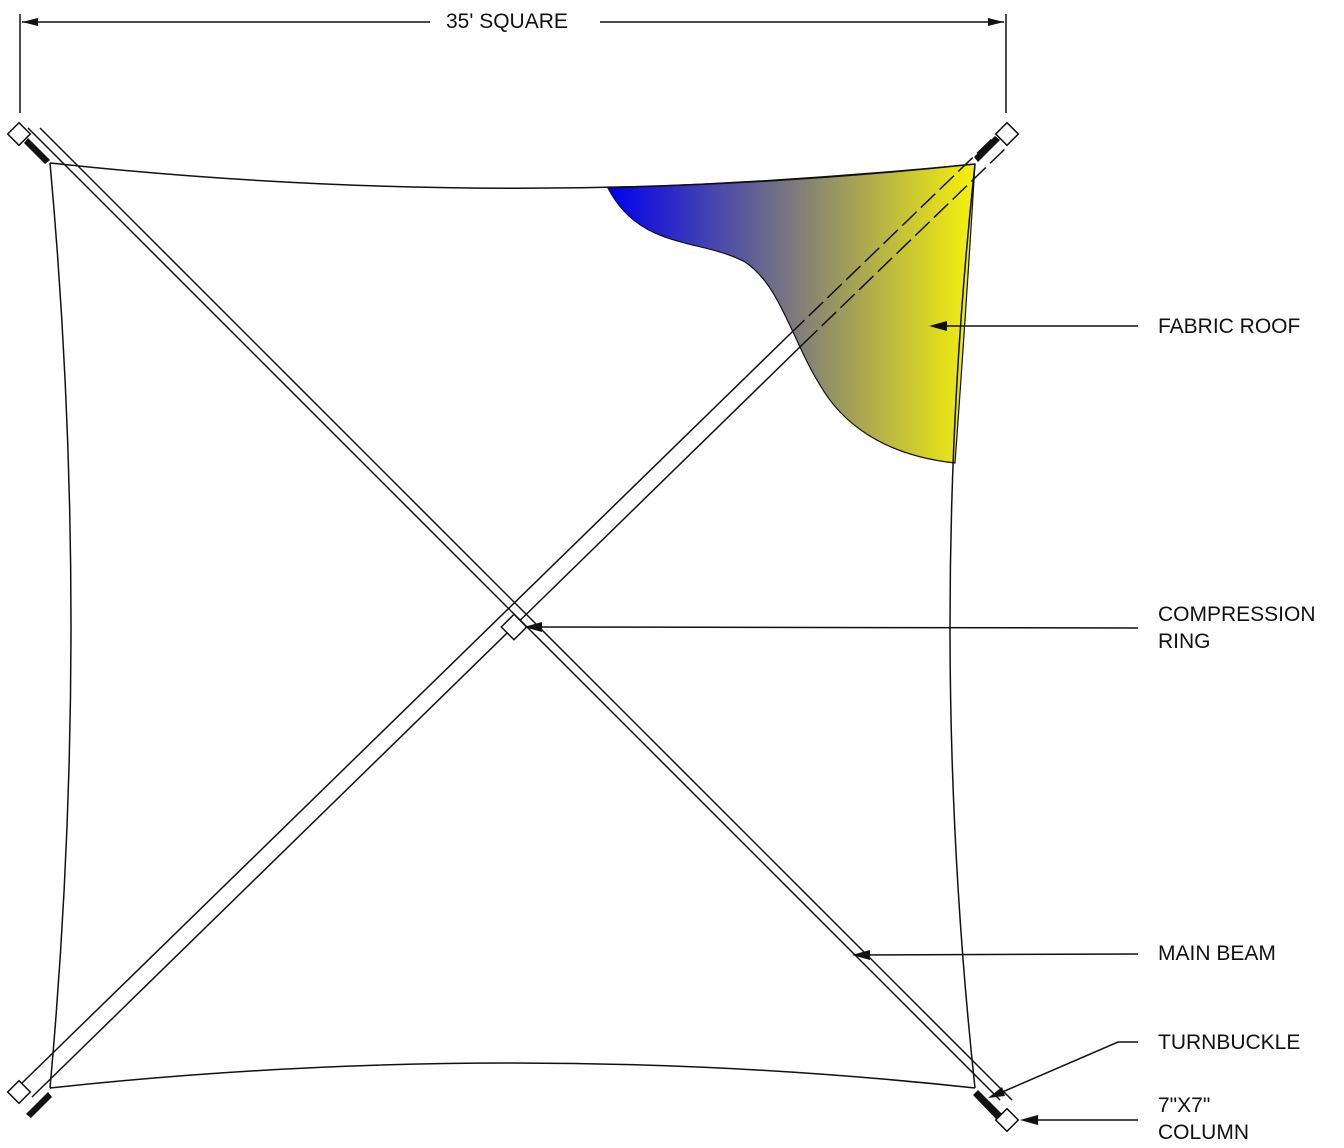  I want to click on column-top-left, so click(19, 134).